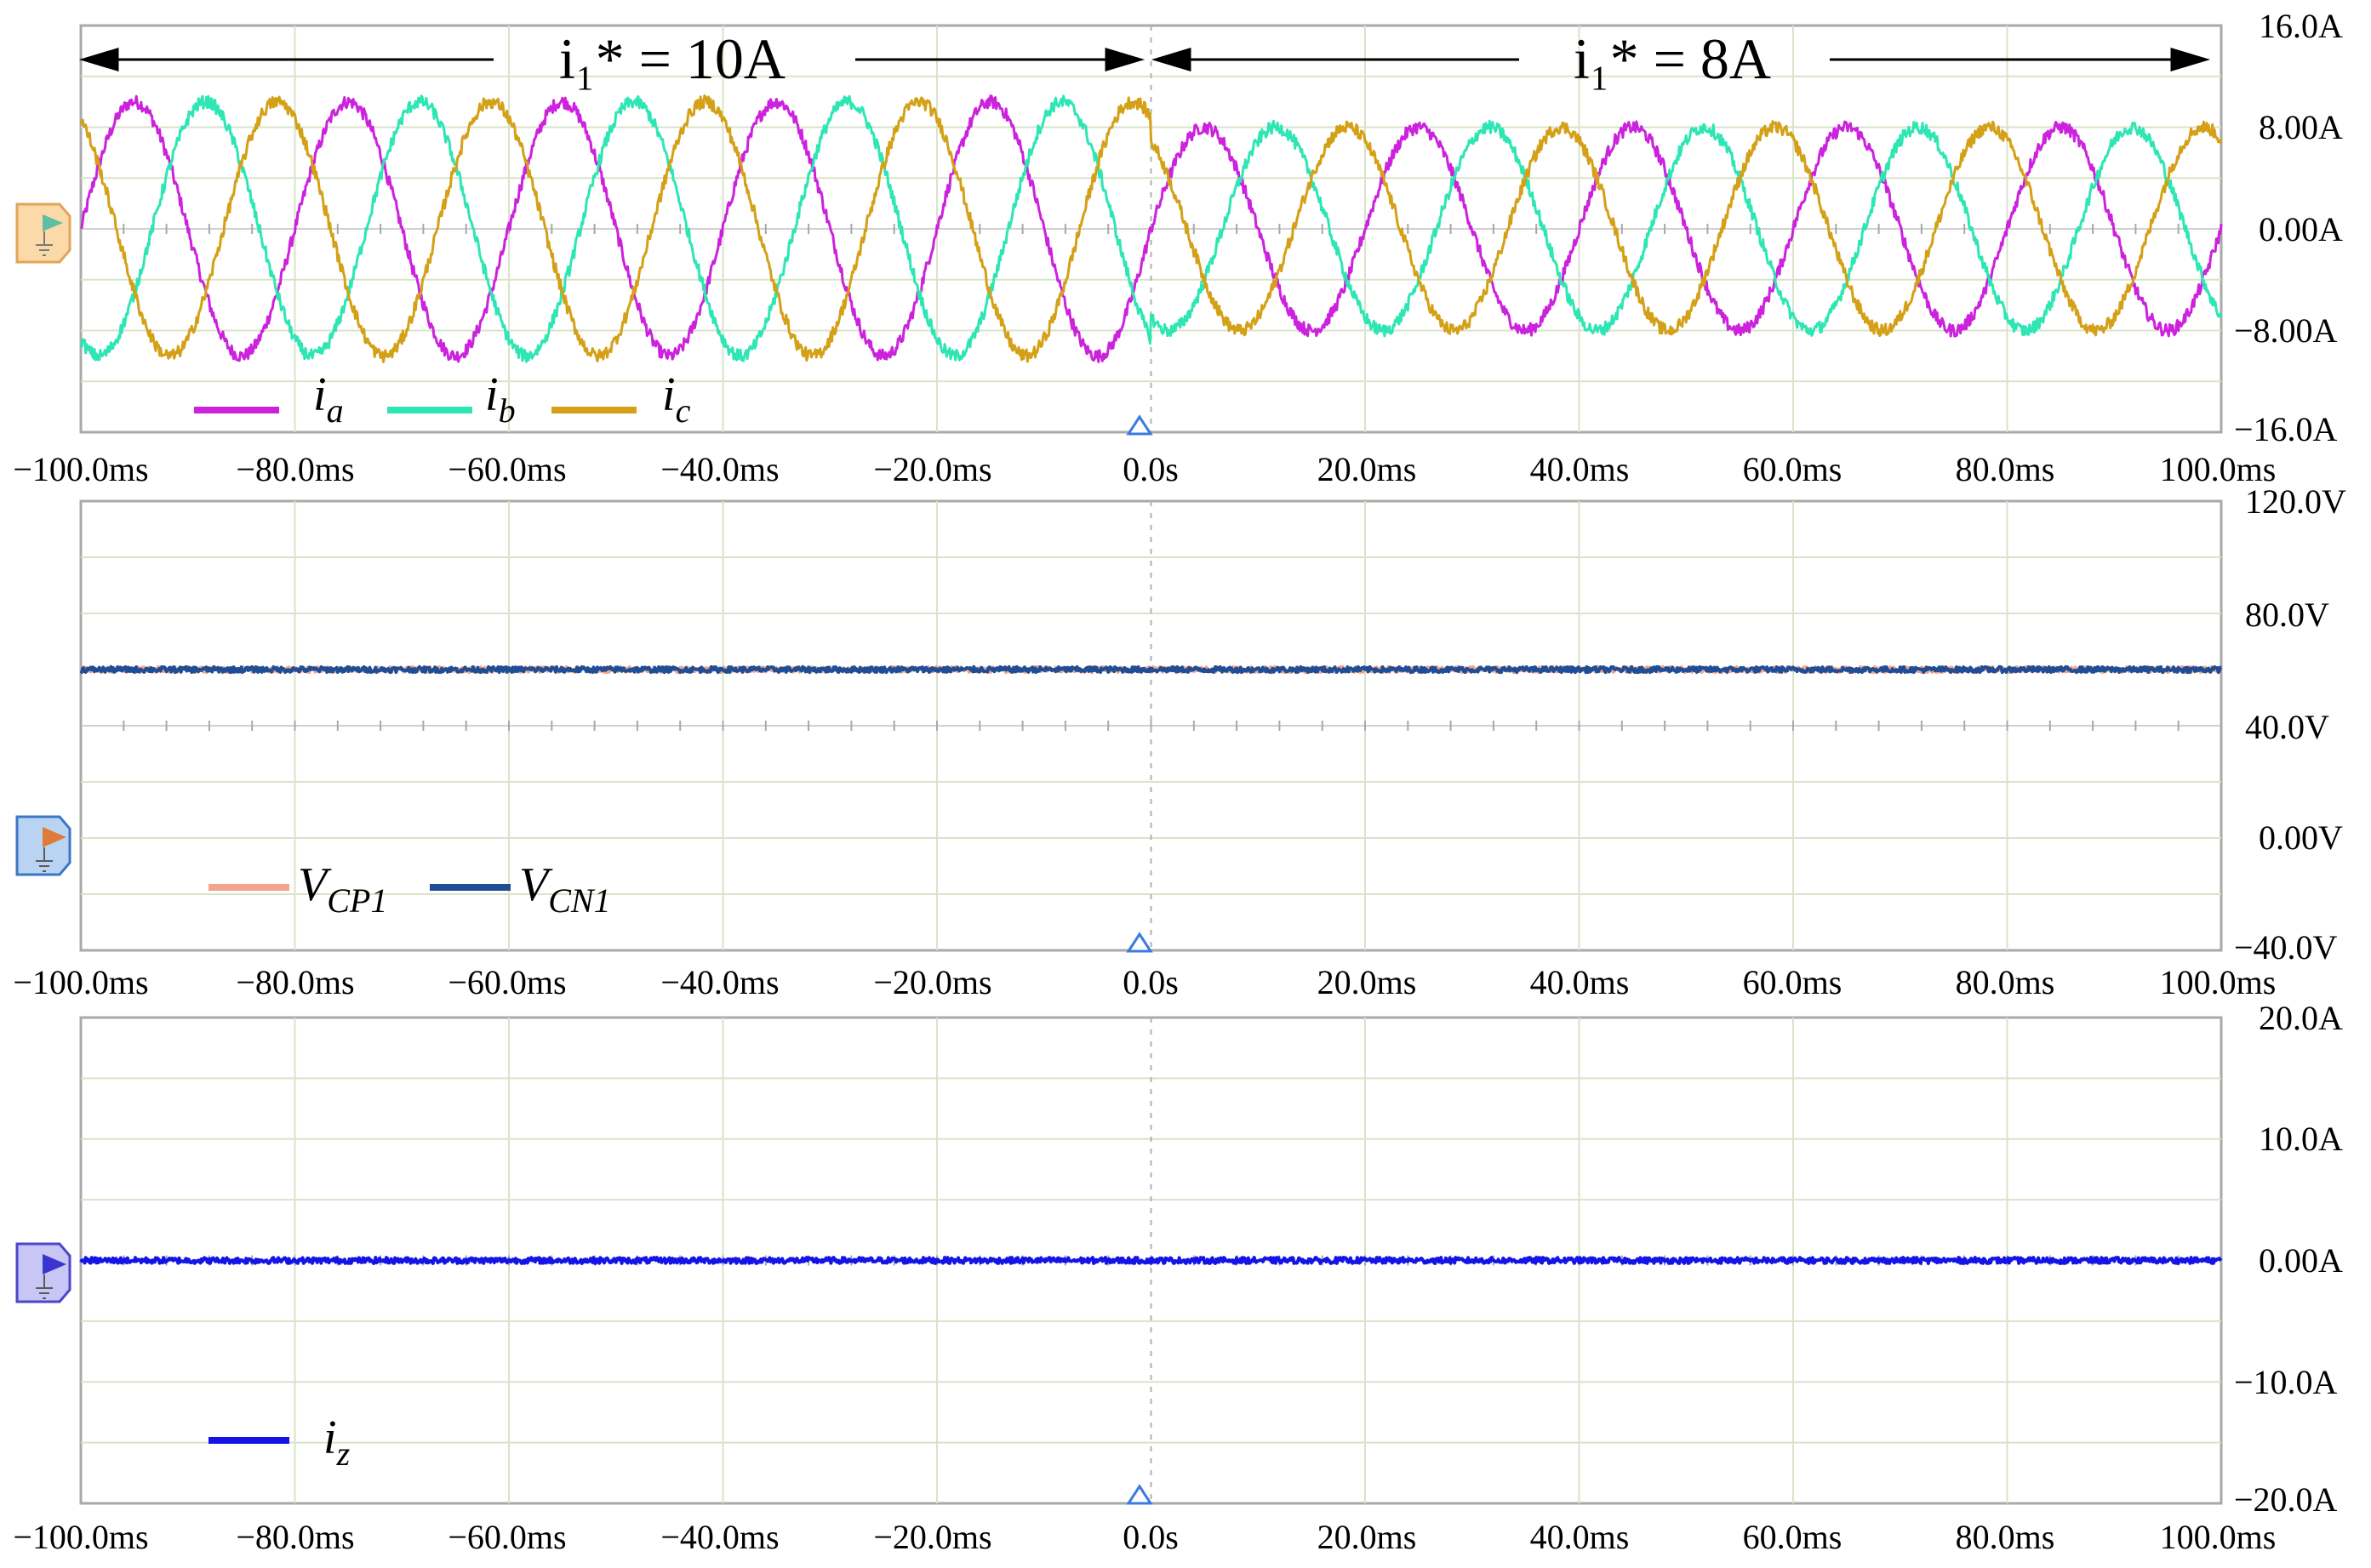 The height and width of the screenshot is (1568, 2371). I want to click on setpoint-annotations, so click(1144, 59).